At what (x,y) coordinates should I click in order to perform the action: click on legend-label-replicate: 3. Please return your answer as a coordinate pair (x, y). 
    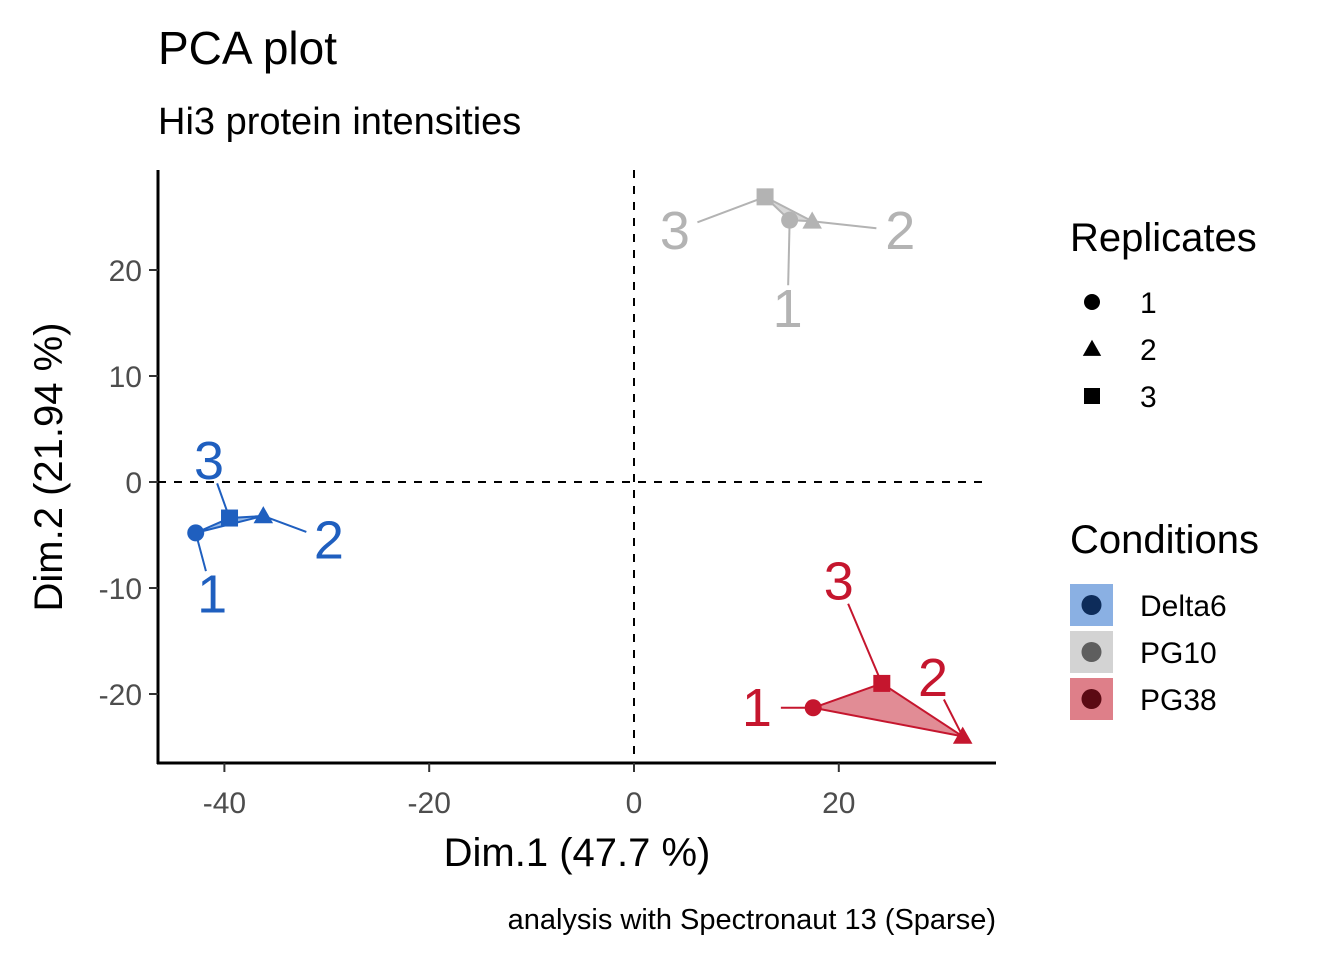
    Looking at the image, I should click on (1148, 397).